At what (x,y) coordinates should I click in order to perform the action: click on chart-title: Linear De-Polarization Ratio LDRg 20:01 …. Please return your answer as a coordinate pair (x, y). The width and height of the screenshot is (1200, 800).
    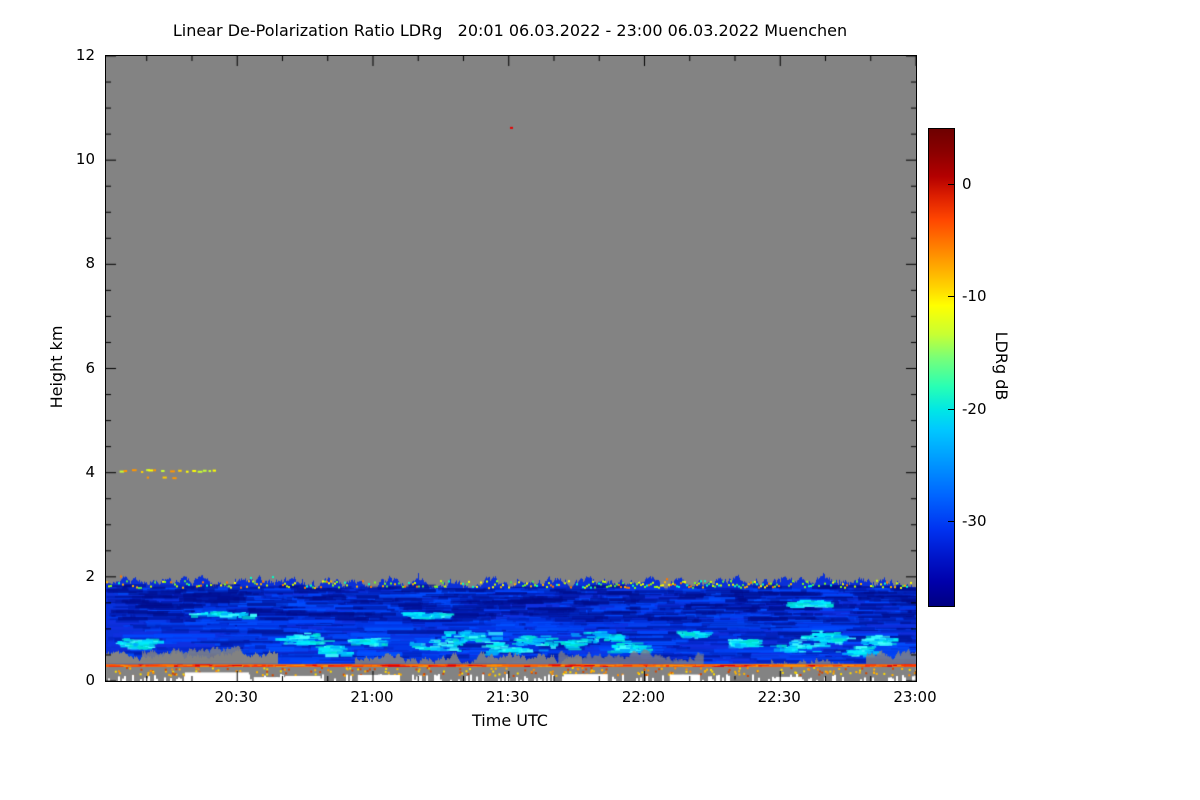
    Looking at the image, I should click on (510, 30).